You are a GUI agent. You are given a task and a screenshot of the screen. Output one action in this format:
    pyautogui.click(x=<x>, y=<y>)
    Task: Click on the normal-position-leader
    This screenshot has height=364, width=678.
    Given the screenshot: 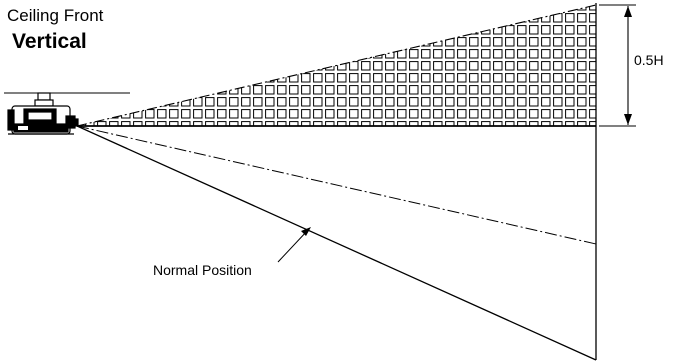 What is the action you would take?
    pyautogui.click(x=294, y=245)
    